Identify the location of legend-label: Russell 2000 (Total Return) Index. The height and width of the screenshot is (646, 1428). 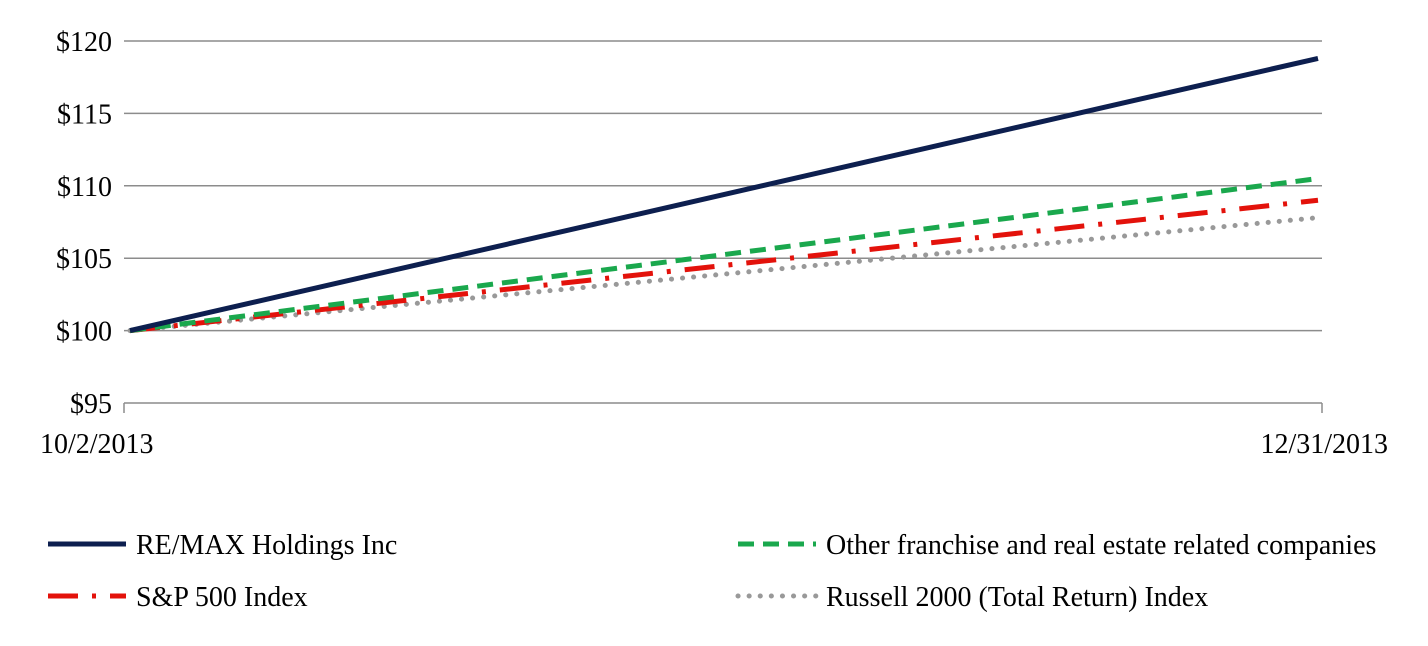
(1017, 597).